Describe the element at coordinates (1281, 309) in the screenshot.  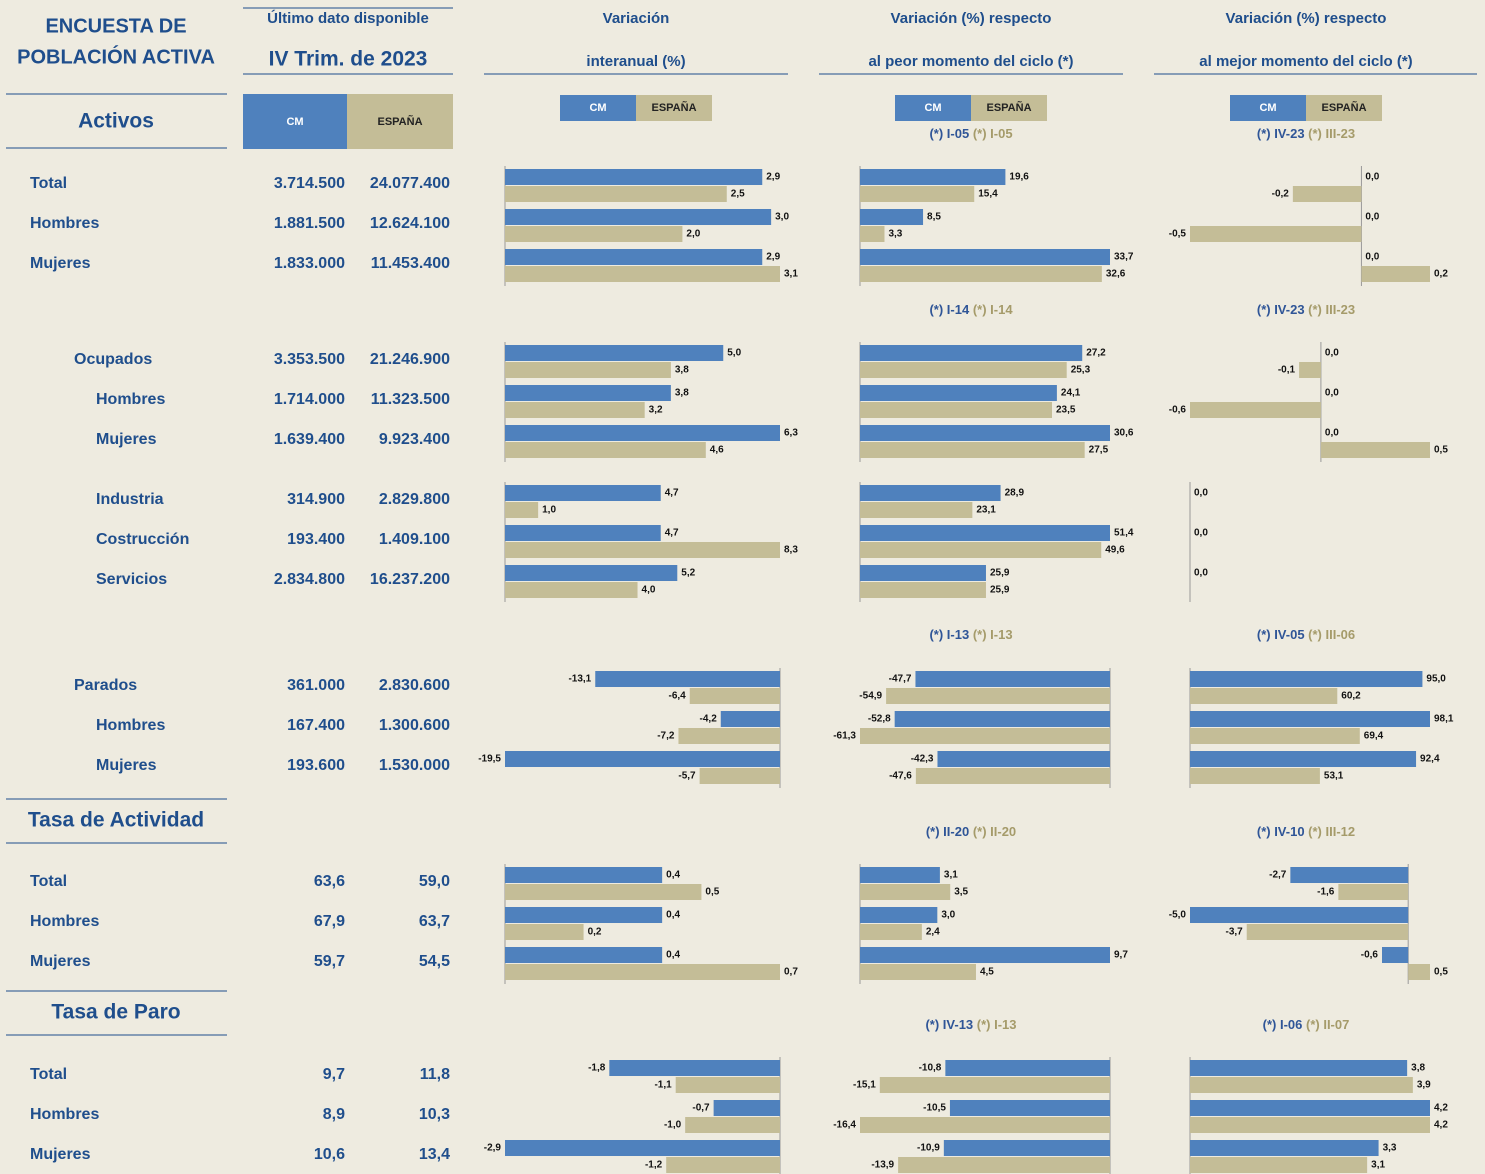
I see `reference-cm: (*) IV-23` at that location.